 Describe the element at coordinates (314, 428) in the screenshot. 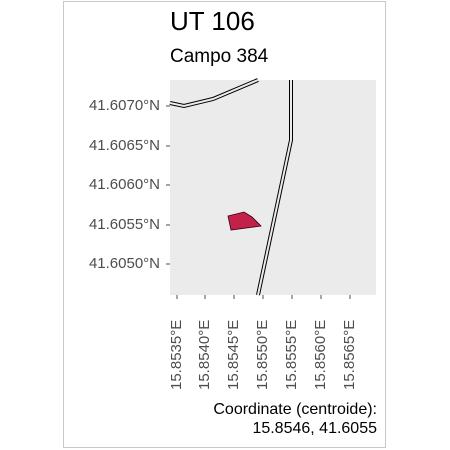

I see `centroid-caption-value: 15.8546, 41.6055` at that location.